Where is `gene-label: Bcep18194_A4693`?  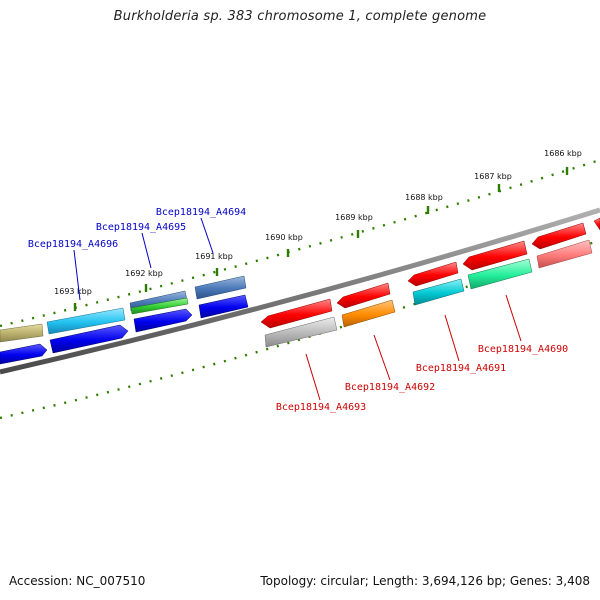 gene-label: Bcep18194_A4693 is located at coordinates (321, 407).